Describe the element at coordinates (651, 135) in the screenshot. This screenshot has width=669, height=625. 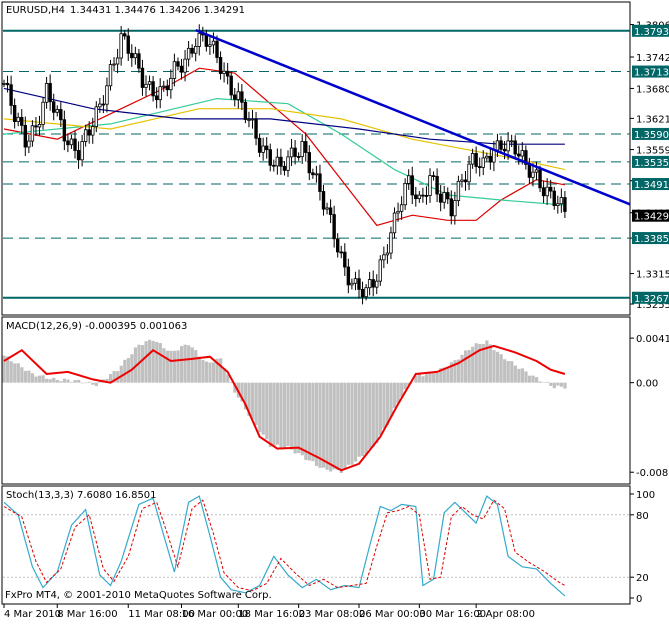
I see `level-label: 1.35903` at that location.